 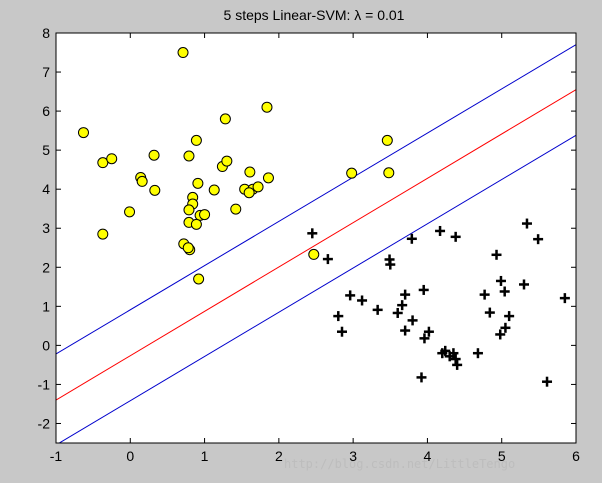 What do you see at coordinates (502, 456) in the screenshot?
I see `x-tick-label-6: 5` at bounding box center [502, 456].